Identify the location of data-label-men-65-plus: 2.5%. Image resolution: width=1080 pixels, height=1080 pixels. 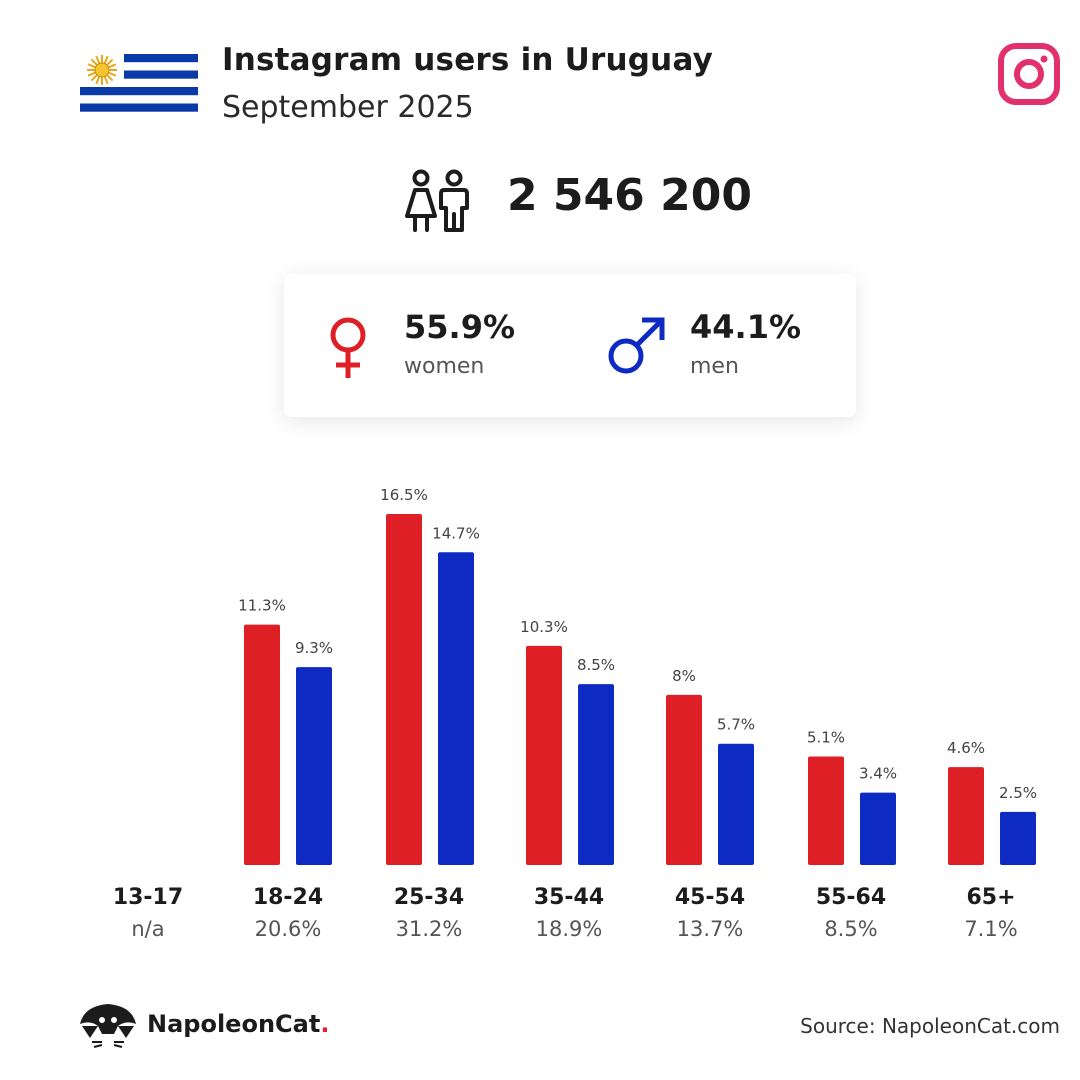
(1018, 793).